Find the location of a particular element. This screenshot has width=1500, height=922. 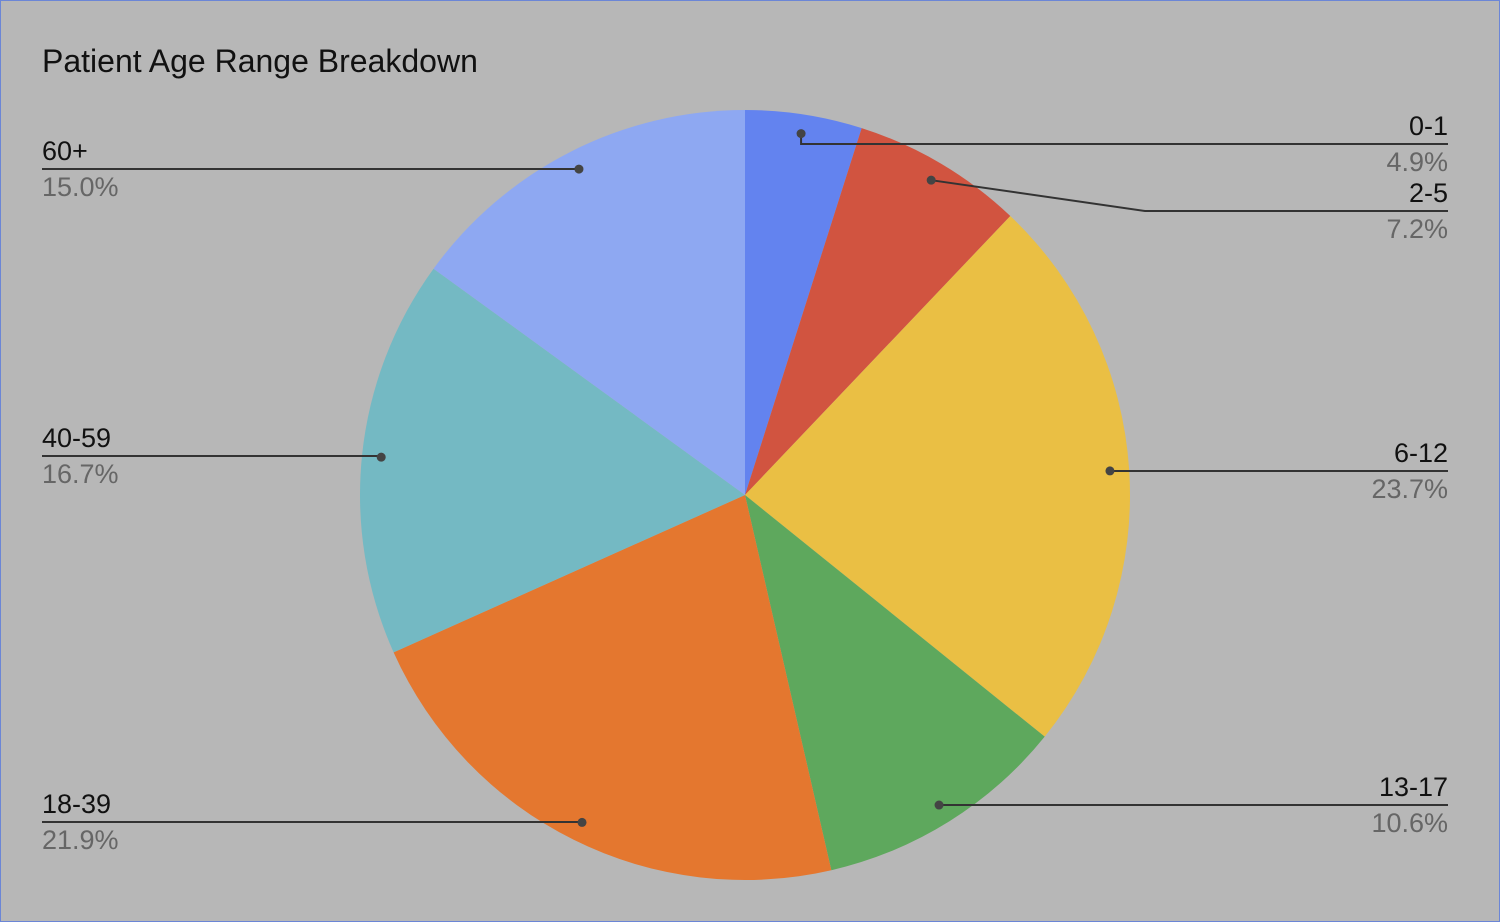

slice-value-label: 4.9% is located at coordinates (1417, 162).